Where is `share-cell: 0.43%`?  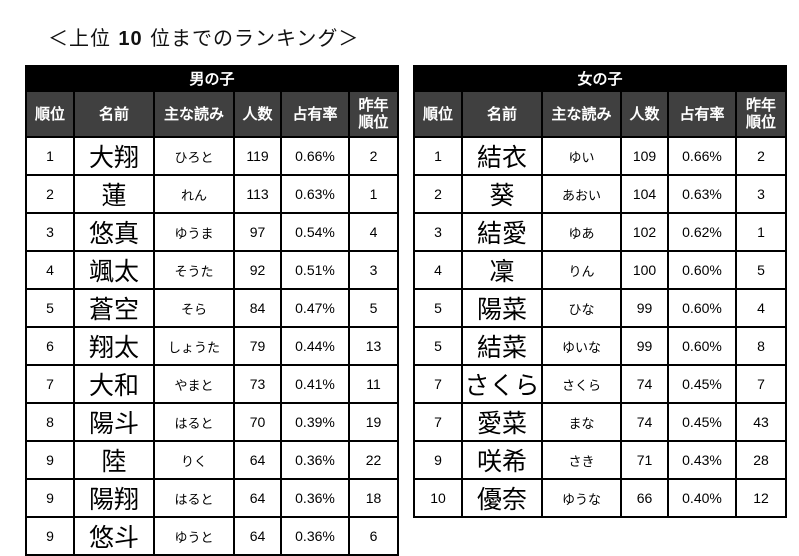
share-cell: 0.43% is located at coordinates (702, 460).